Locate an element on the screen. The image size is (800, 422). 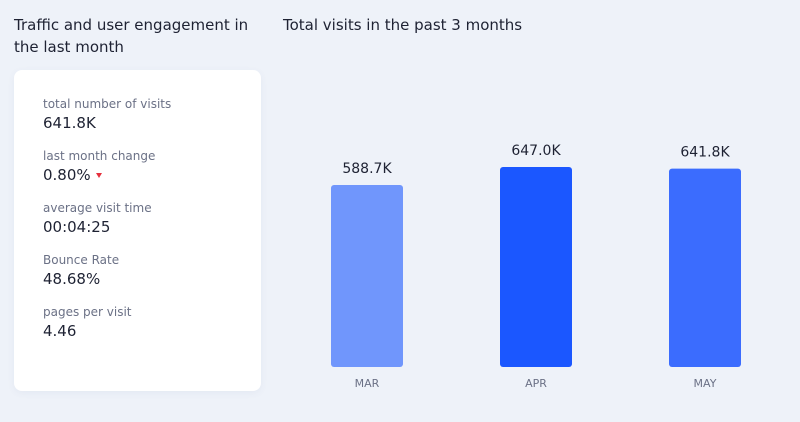
trend-down-icon is located at coordinates (98, 175).